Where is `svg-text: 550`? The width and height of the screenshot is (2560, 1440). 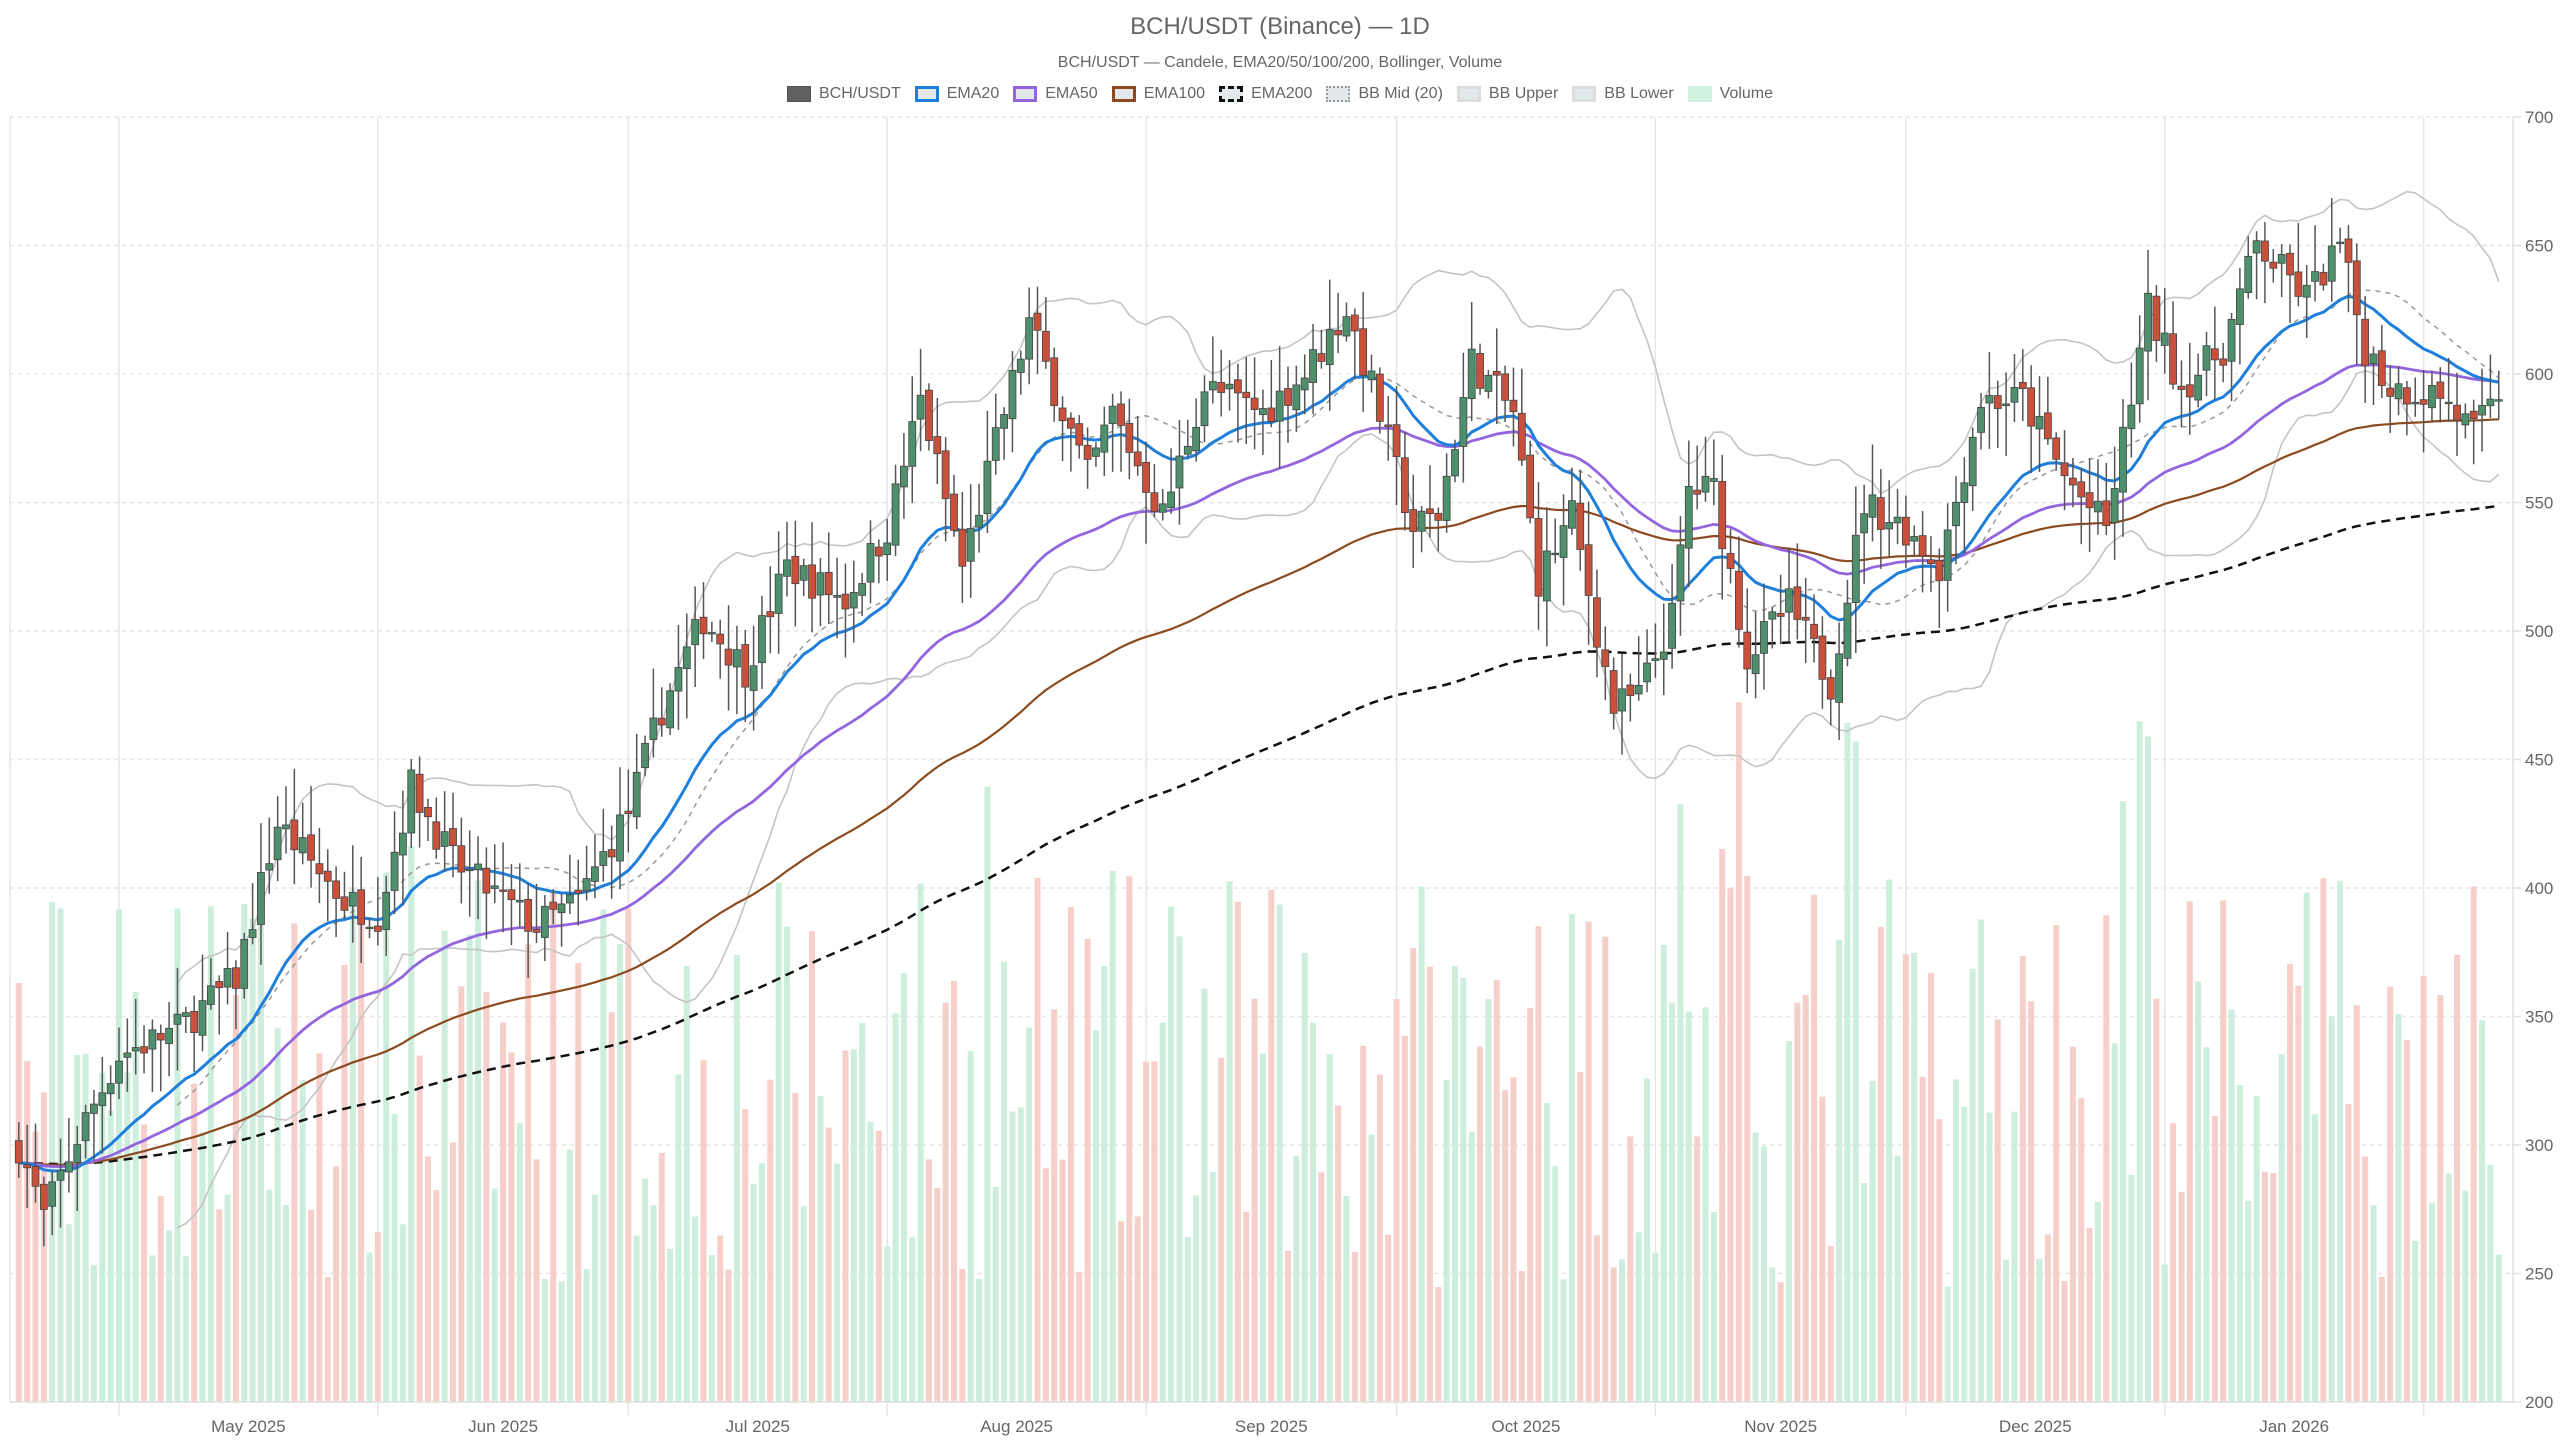 svg-text: 550 is located at coordinates (2539, 503).